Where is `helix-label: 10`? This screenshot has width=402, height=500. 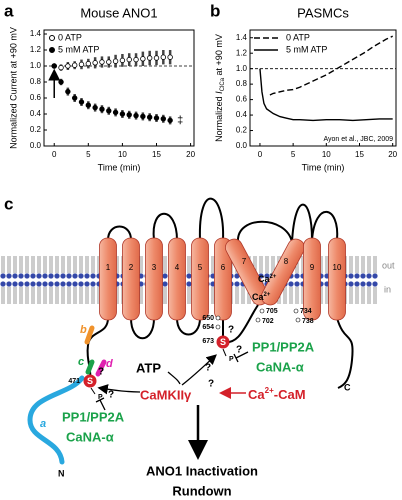 helix-label: 10 is located at coordinates (337, 267).